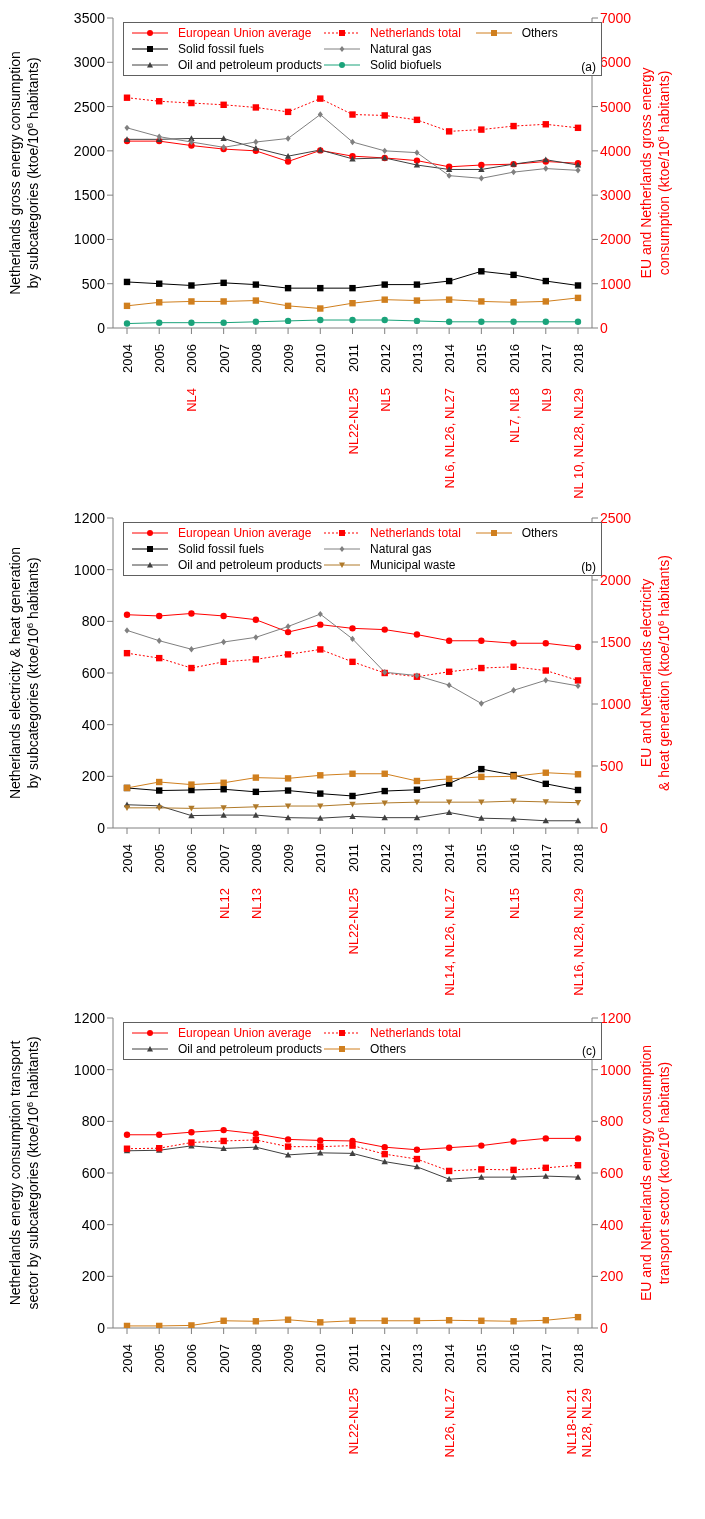 The height and width of the screenshot is (1519, 705). I want to click on x-tick-label: 2014 NL6, NL26, NL27, so click(450, 416).